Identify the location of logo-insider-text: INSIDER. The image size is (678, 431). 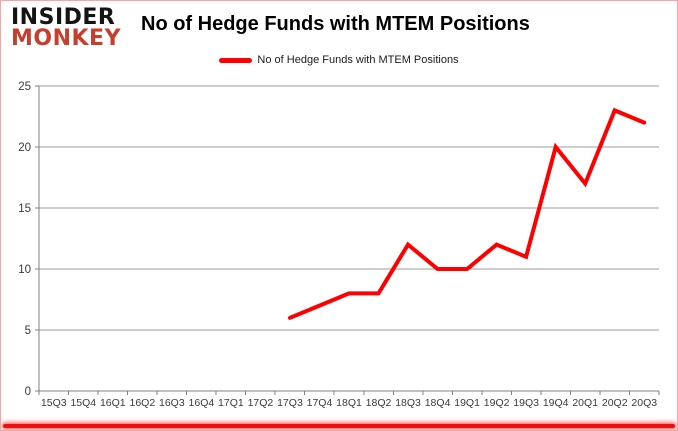
(63, 17).